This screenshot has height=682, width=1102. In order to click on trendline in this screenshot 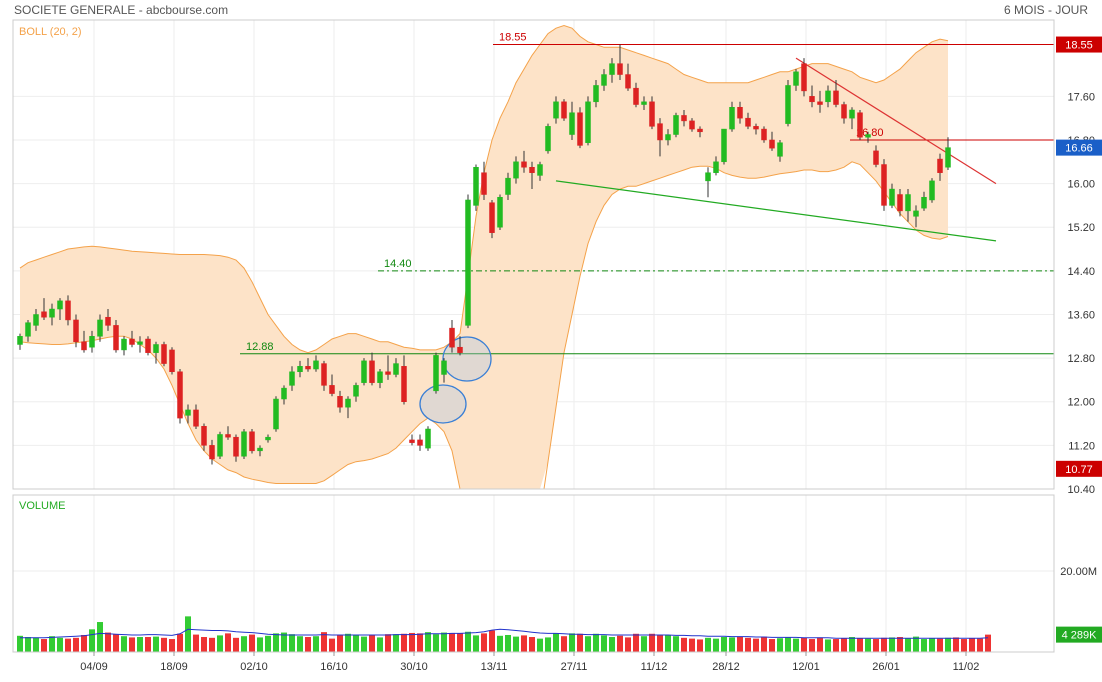, I will do `click(776, 211)`.